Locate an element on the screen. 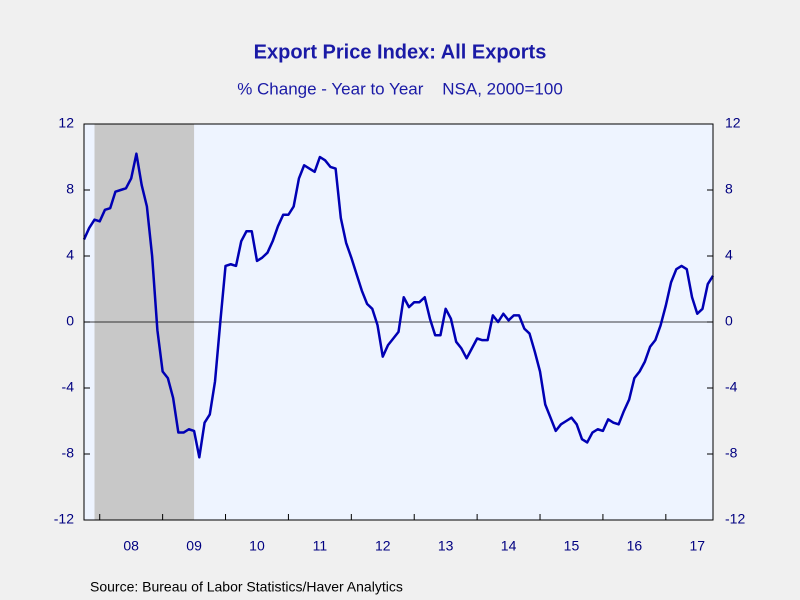 This screenshot has width=800, height=600. x-tick-label: 10 is located at coordinates (257, 546).